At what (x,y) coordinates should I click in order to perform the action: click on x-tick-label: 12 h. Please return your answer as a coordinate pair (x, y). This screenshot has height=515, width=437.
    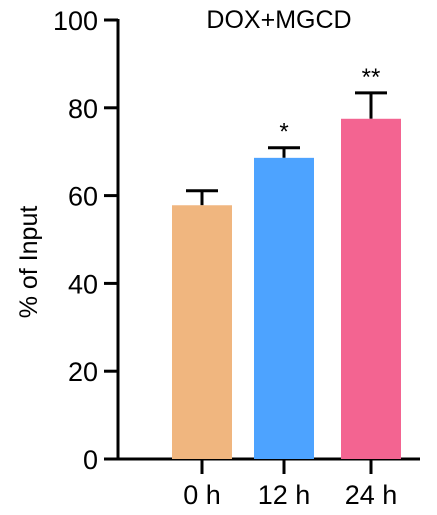
    Looking at the image, I should click on (284, 495).